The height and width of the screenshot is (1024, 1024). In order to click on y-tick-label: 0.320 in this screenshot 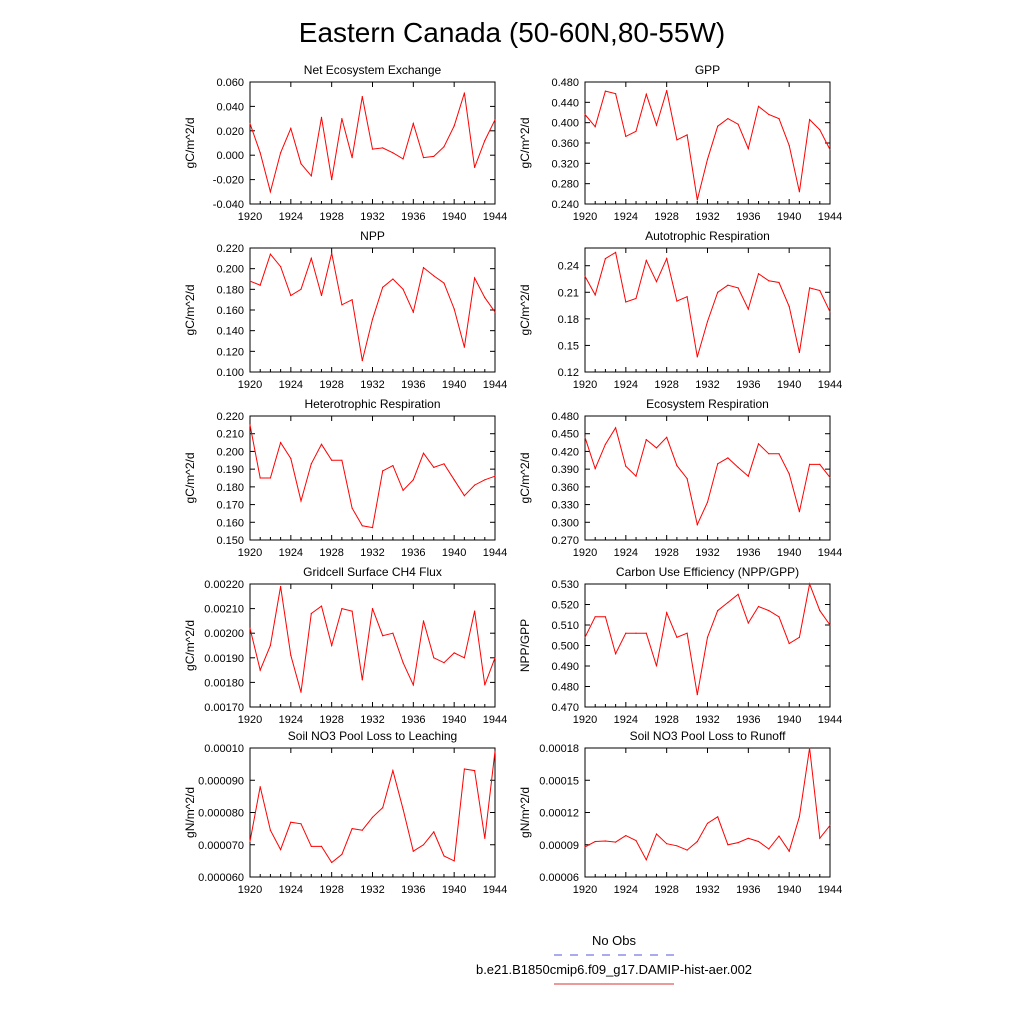, I will do `click(565, 164)`.